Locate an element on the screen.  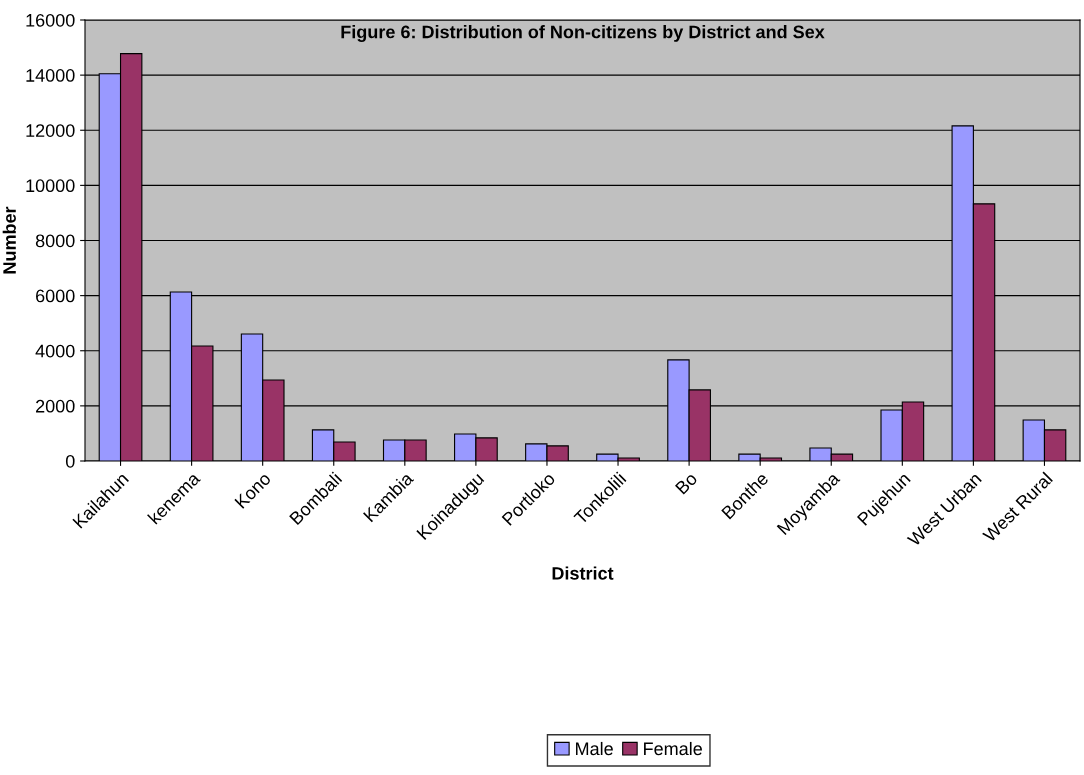
x-tick-label: Bo is located at coordinates (686, 483).